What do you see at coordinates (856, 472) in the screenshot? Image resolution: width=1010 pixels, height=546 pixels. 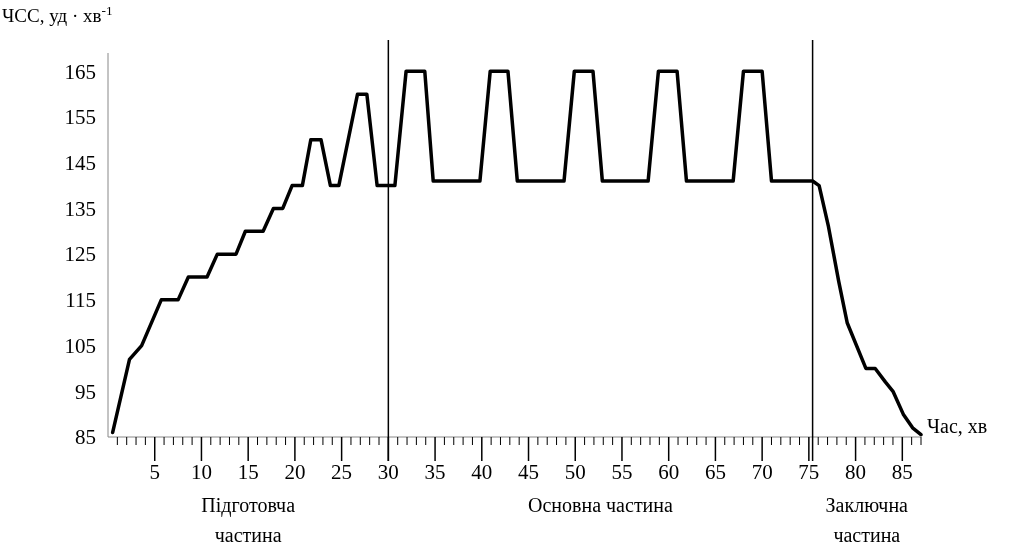 I see `x-tick-label: 80` at bounding box center [856, 472].